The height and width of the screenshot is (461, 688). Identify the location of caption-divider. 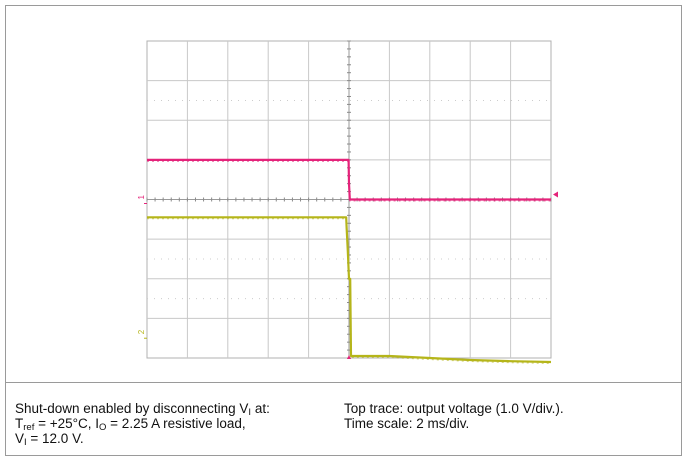
(343, 382).